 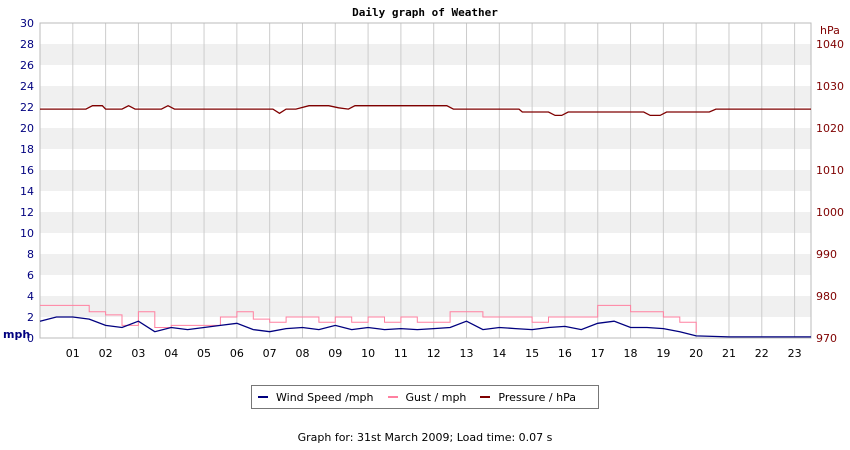 What do you see at coordinates (171, 353) in the screenshot?
I see `x-tick-label: 04` at bounding box center [171, 353].